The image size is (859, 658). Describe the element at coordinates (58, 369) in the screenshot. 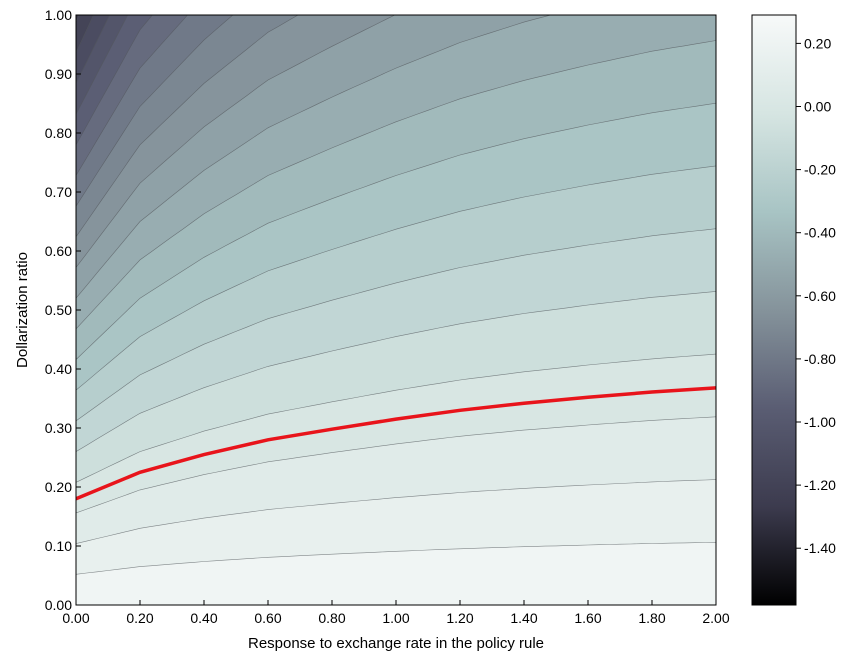

I see `y-tick-label: 0.40` at that location.